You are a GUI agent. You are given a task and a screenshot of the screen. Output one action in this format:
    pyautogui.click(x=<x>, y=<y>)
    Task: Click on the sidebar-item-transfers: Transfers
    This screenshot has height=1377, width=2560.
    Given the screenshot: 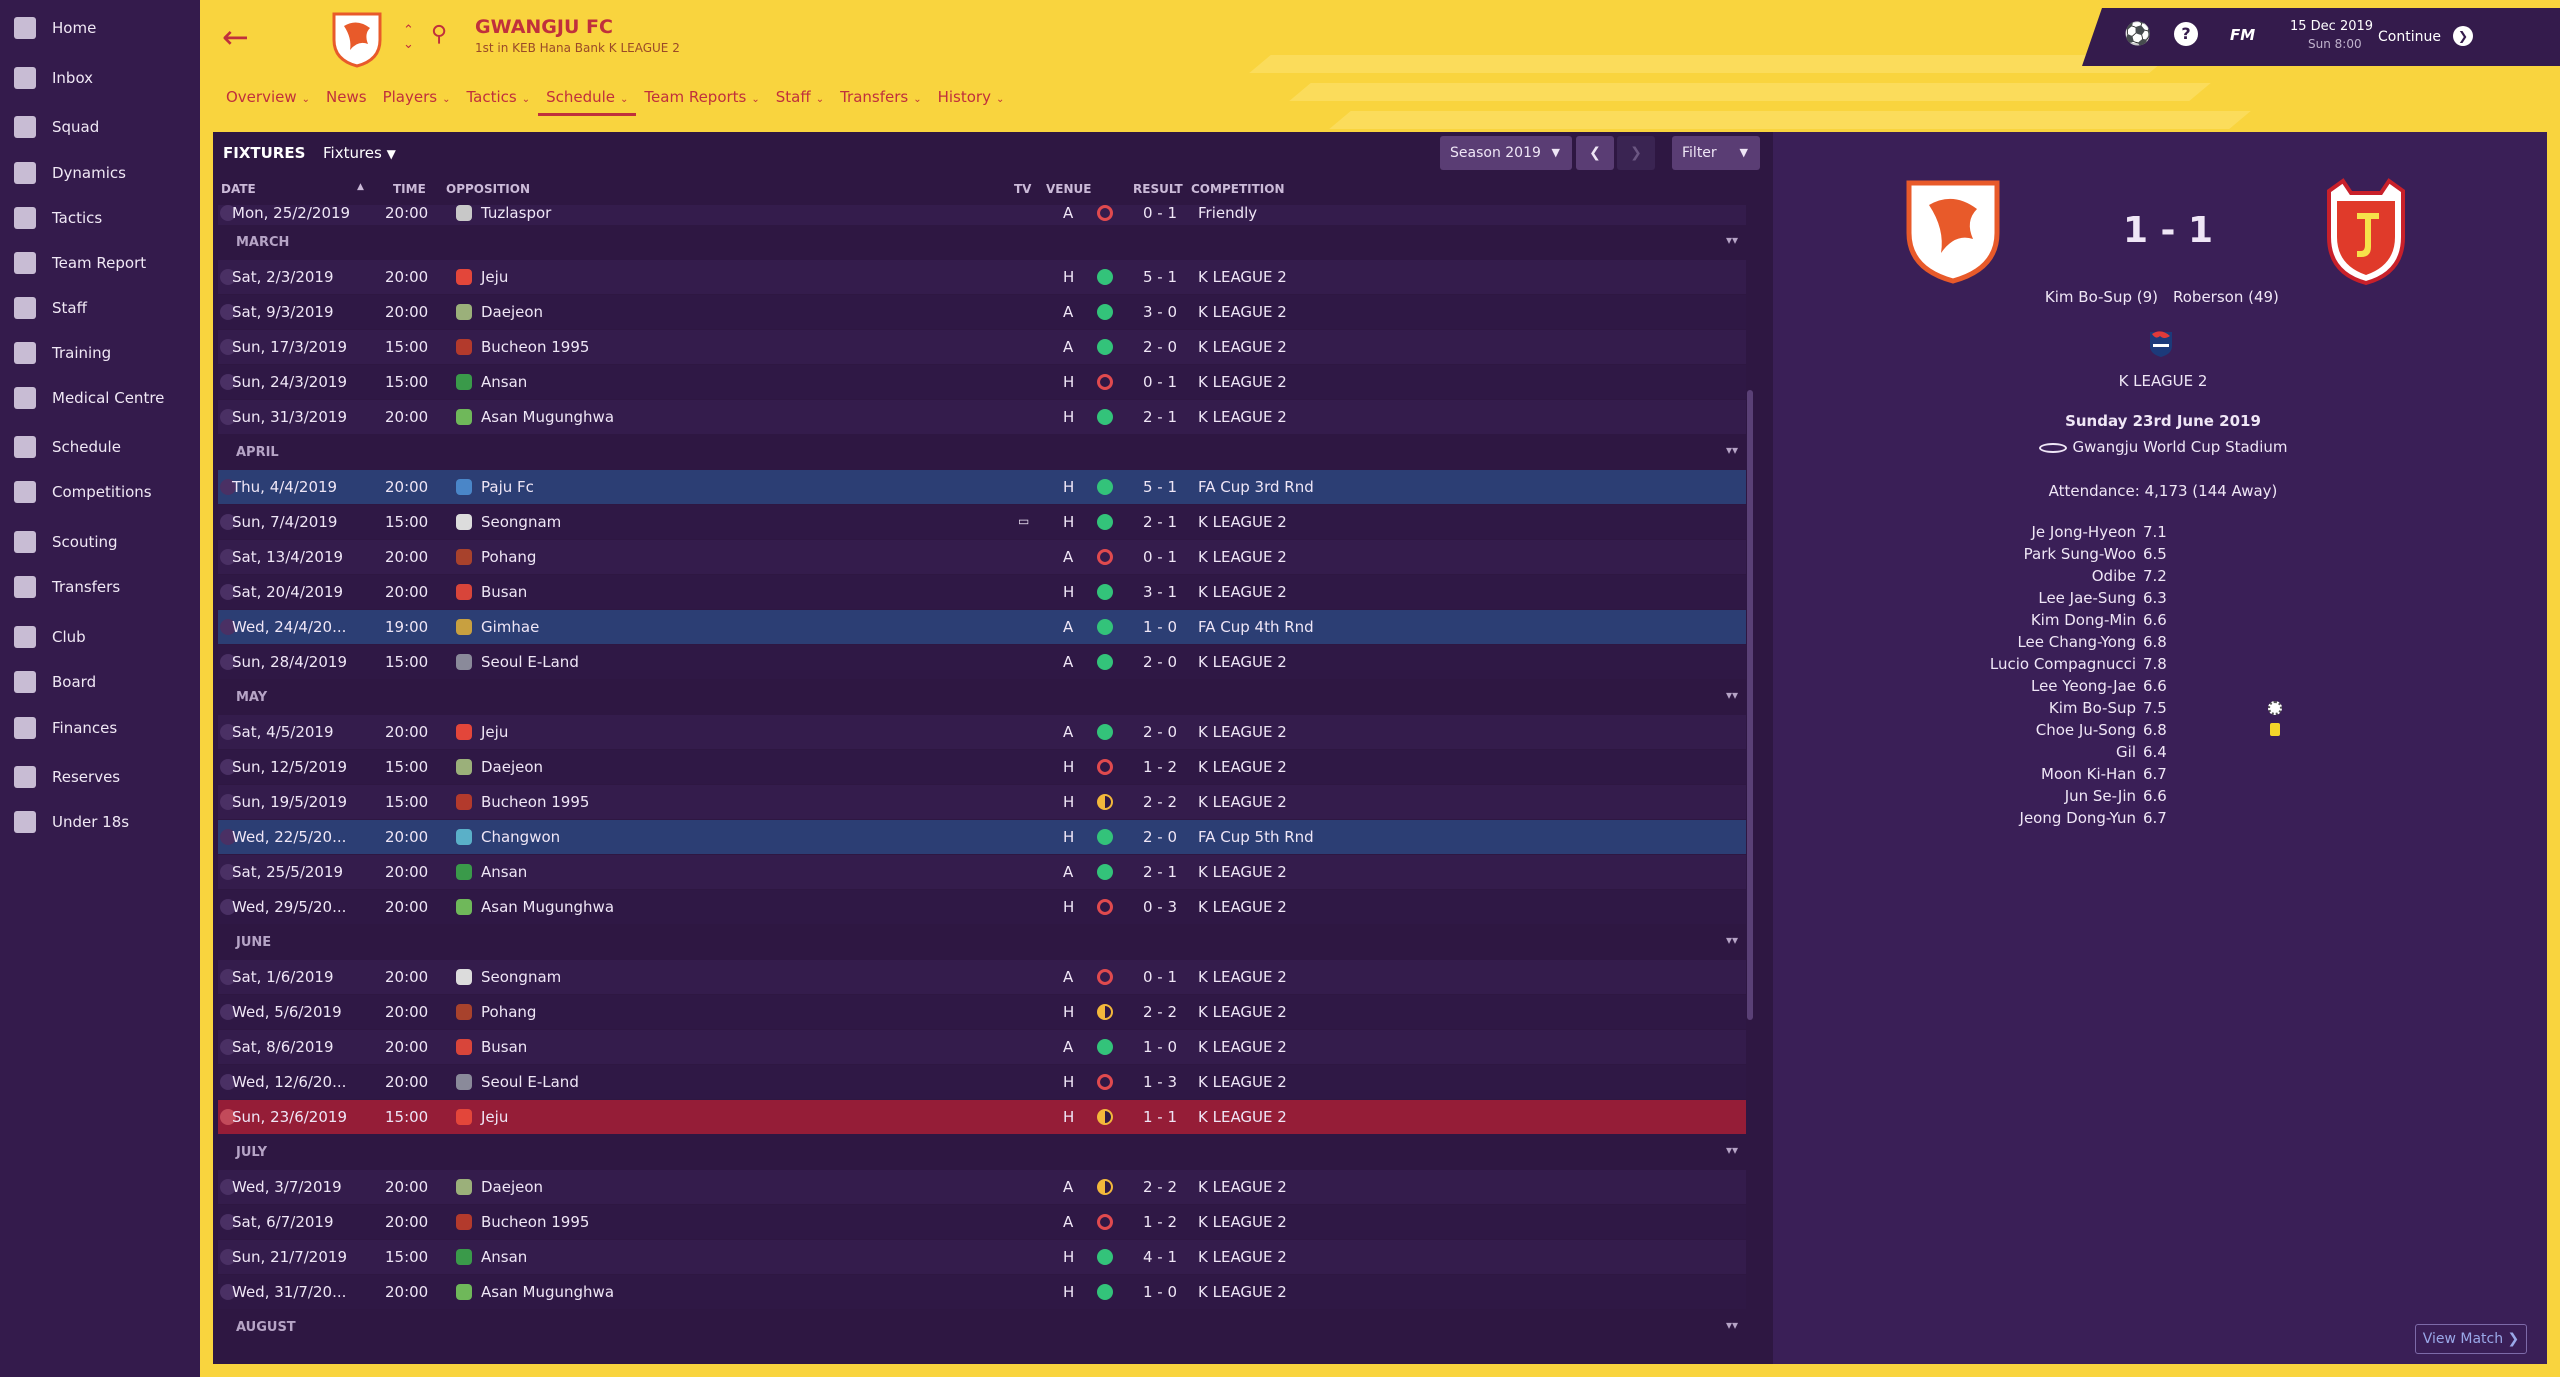 What is the action you would take?
    pyautogui.click(x=100, y=587)
    